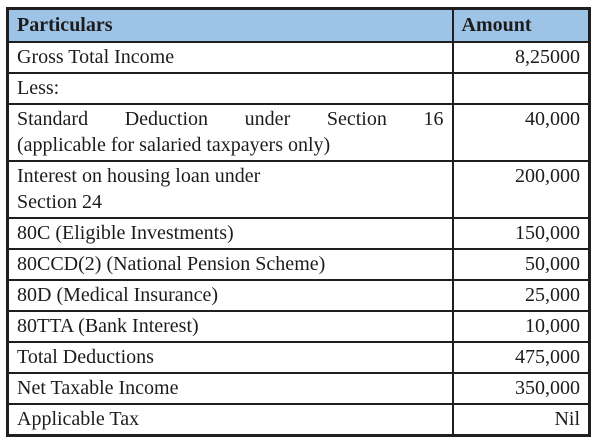  Describe the element at coordinates (230, 57) in the screenshot. I see `row-label: Gross Total Income` at that location.